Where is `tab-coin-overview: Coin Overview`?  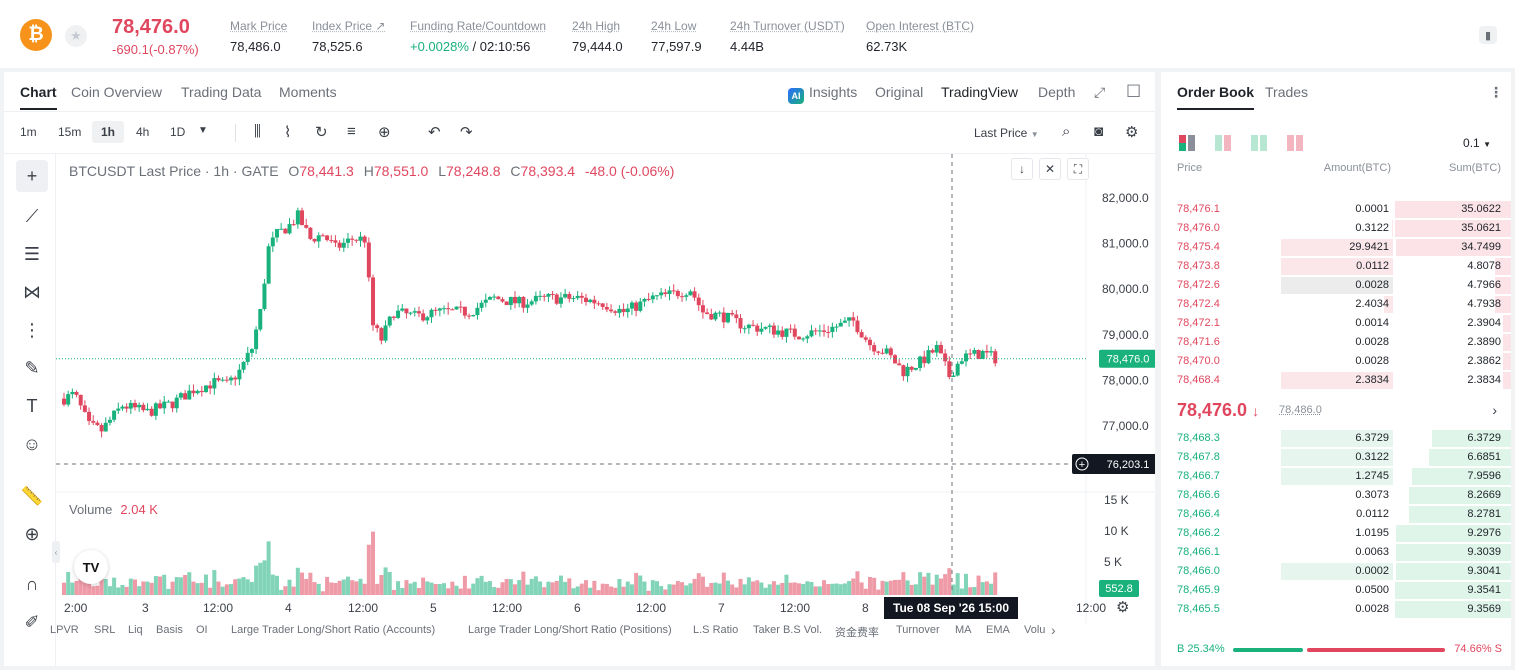
tab-coin-overview: Coin Overview is located at coordinates (117, 92).